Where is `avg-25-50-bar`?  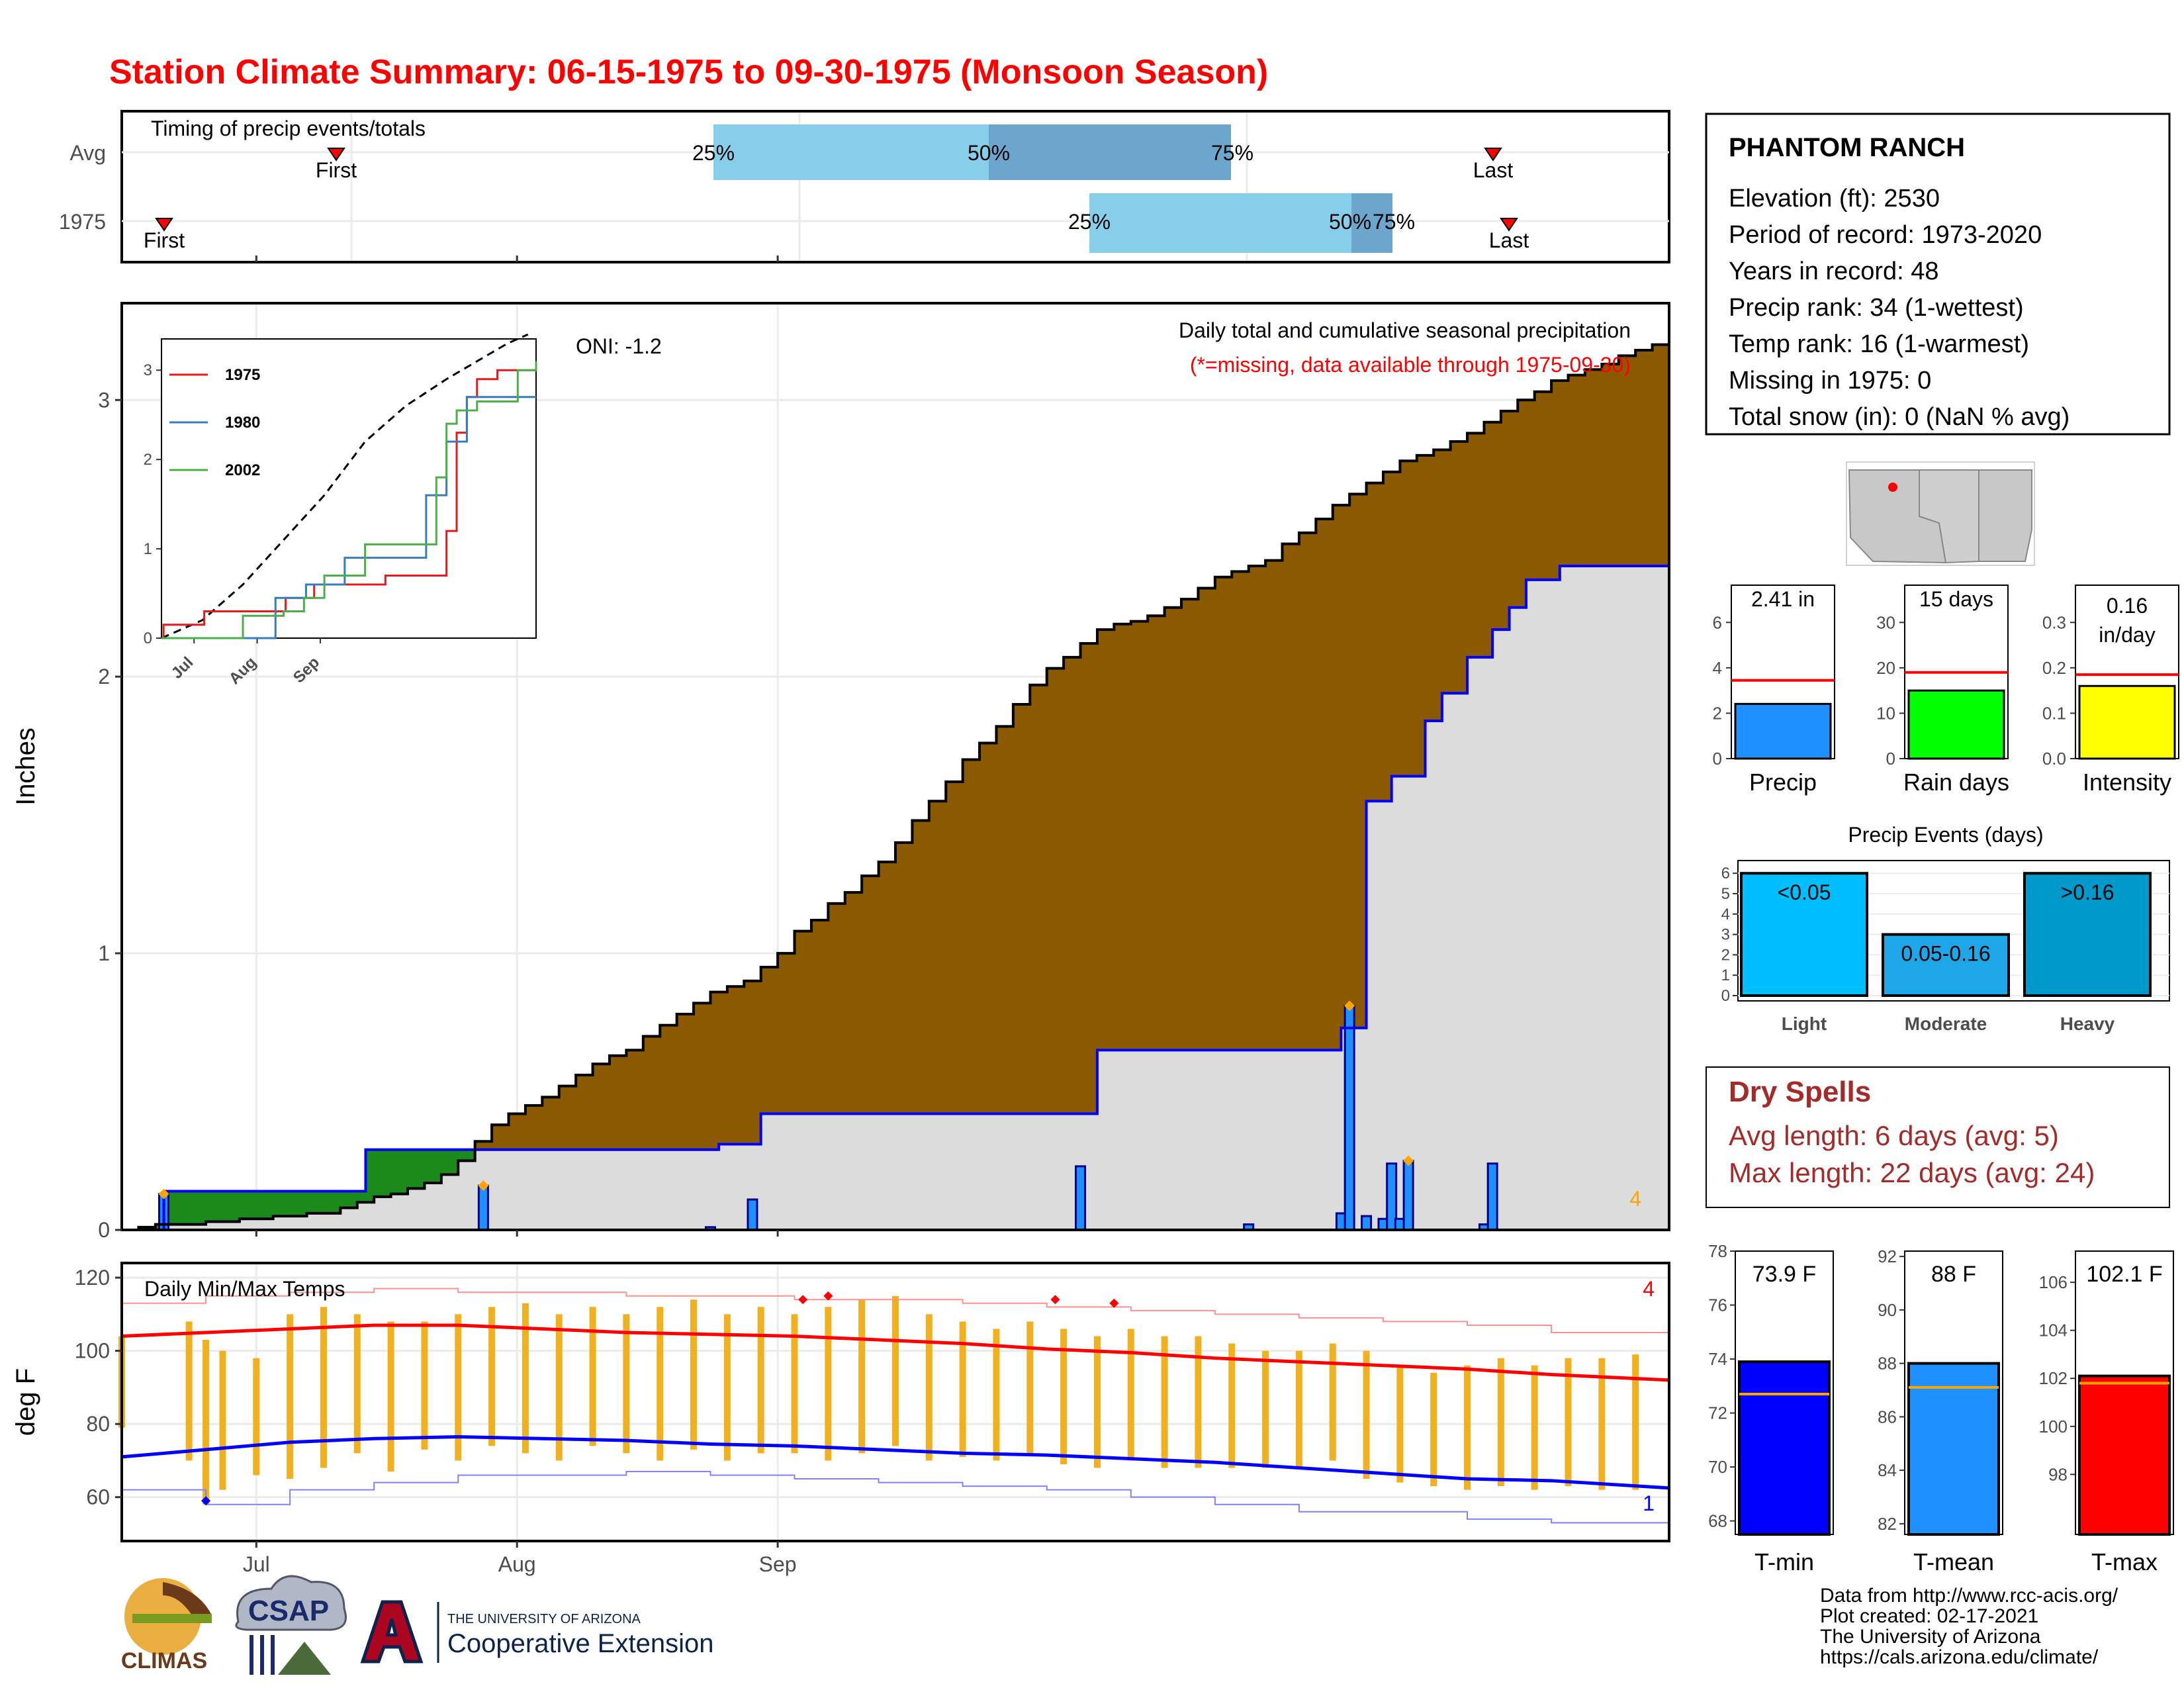 avg-25-50-bar is located at coordinates (851, 152).